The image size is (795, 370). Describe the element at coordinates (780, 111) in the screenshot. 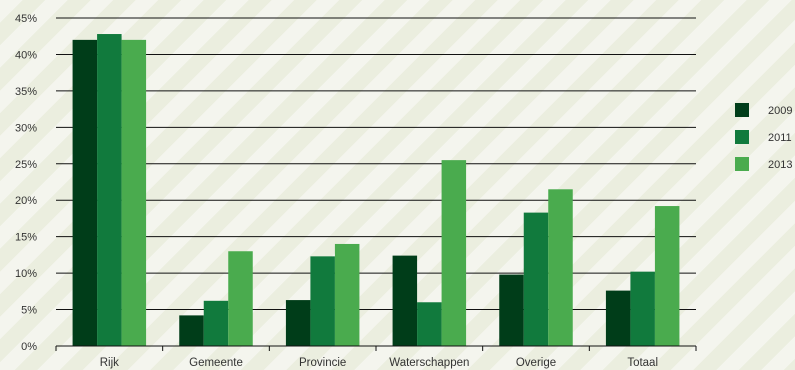

I see `legend-label: 2009` at that location.